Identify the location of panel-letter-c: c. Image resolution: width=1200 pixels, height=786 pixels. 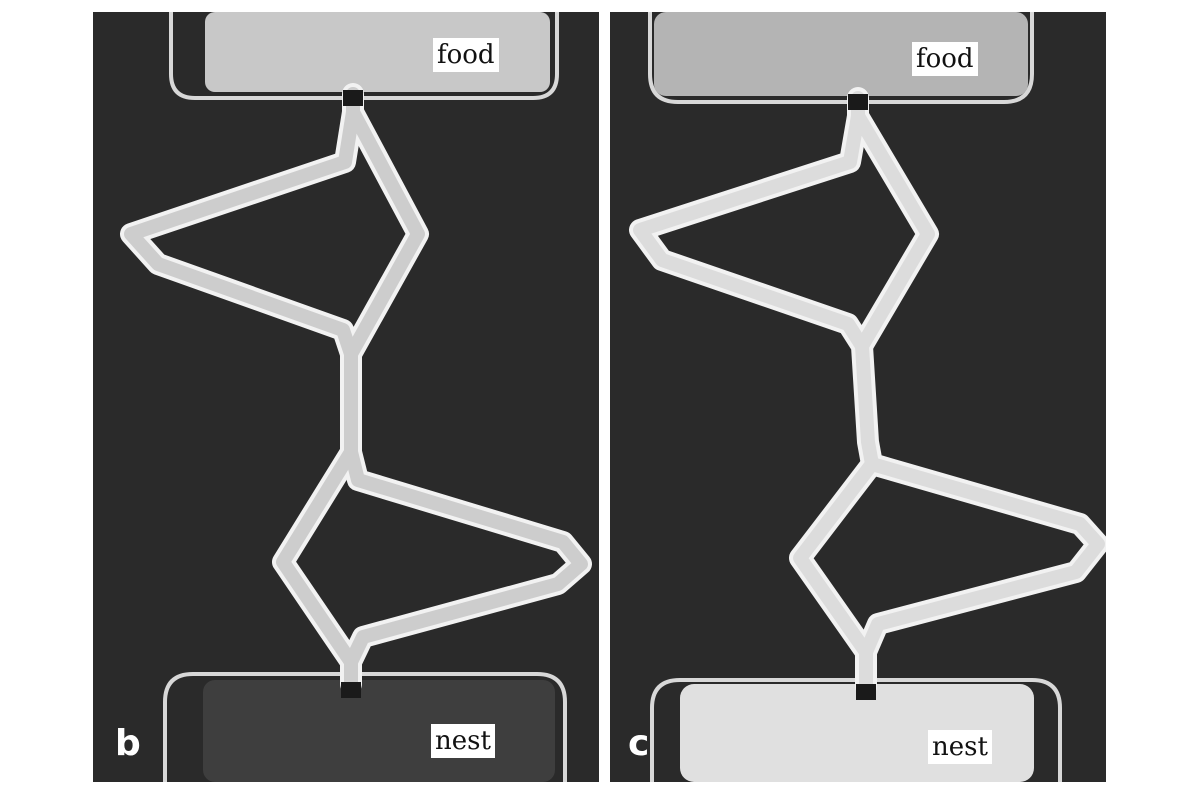
(639, 743).